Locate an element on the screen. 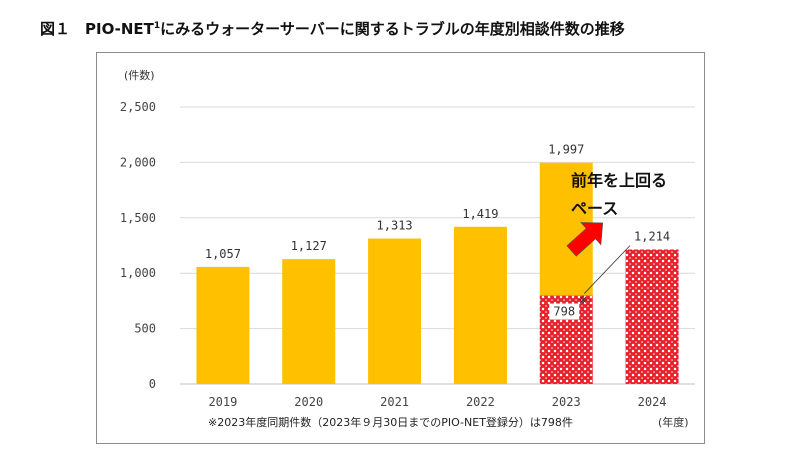  y-tick-label: 0 is located at coordinates (152, 384).